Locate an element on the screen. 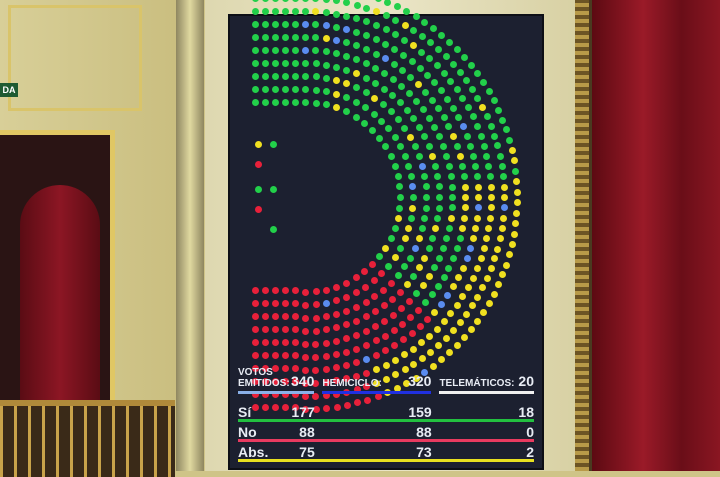 Image resolution: width=720 pixels, height=477 pixels. wall-panel is located at coordinates (75, 58).